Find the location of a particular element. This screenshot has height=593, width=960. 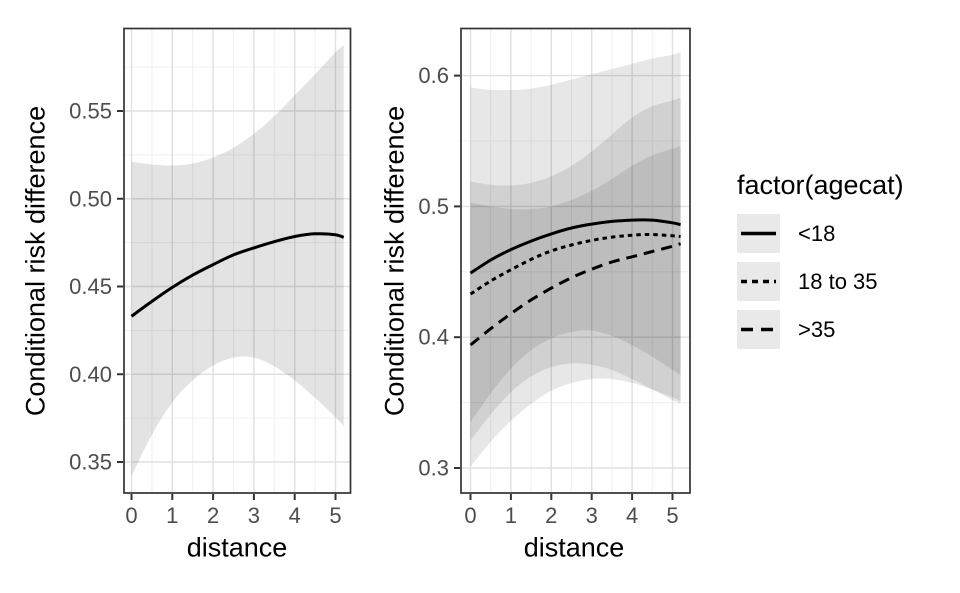

legend-item-over-35: >35 is located at coordinates (820, 329).